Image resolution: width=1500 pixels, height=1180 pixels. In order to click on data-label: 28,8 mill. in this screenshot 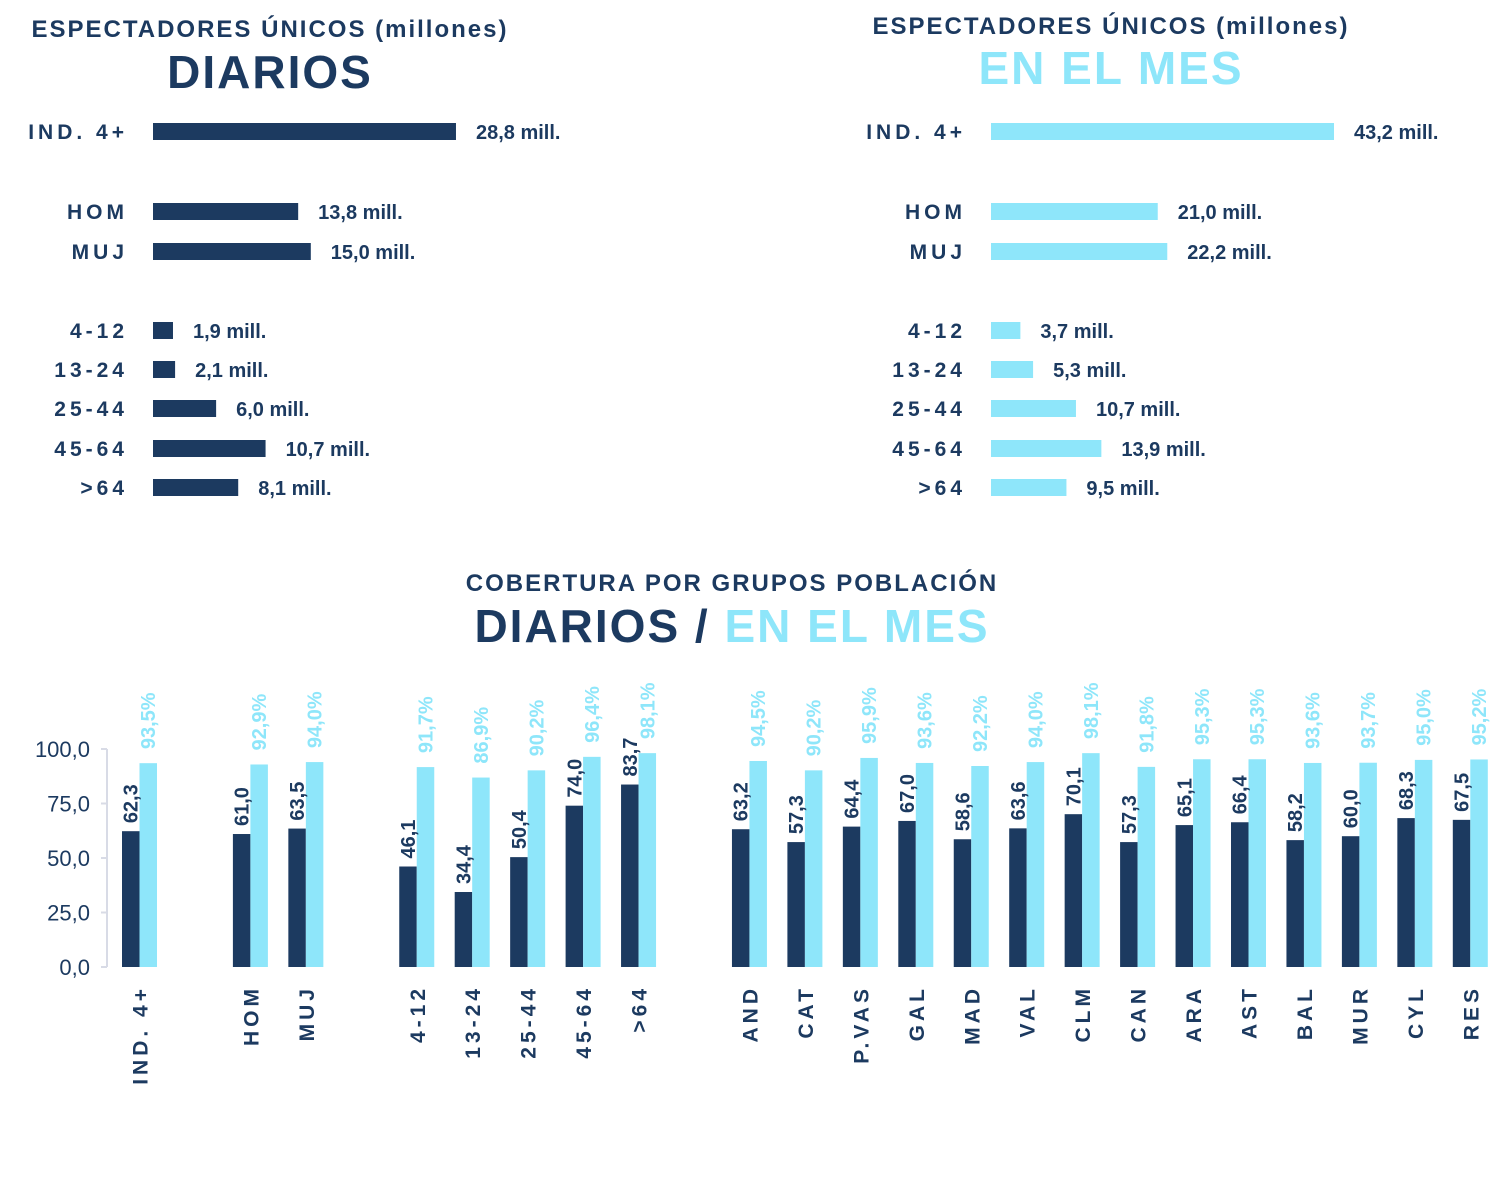, I will do `click(518, 133)`.